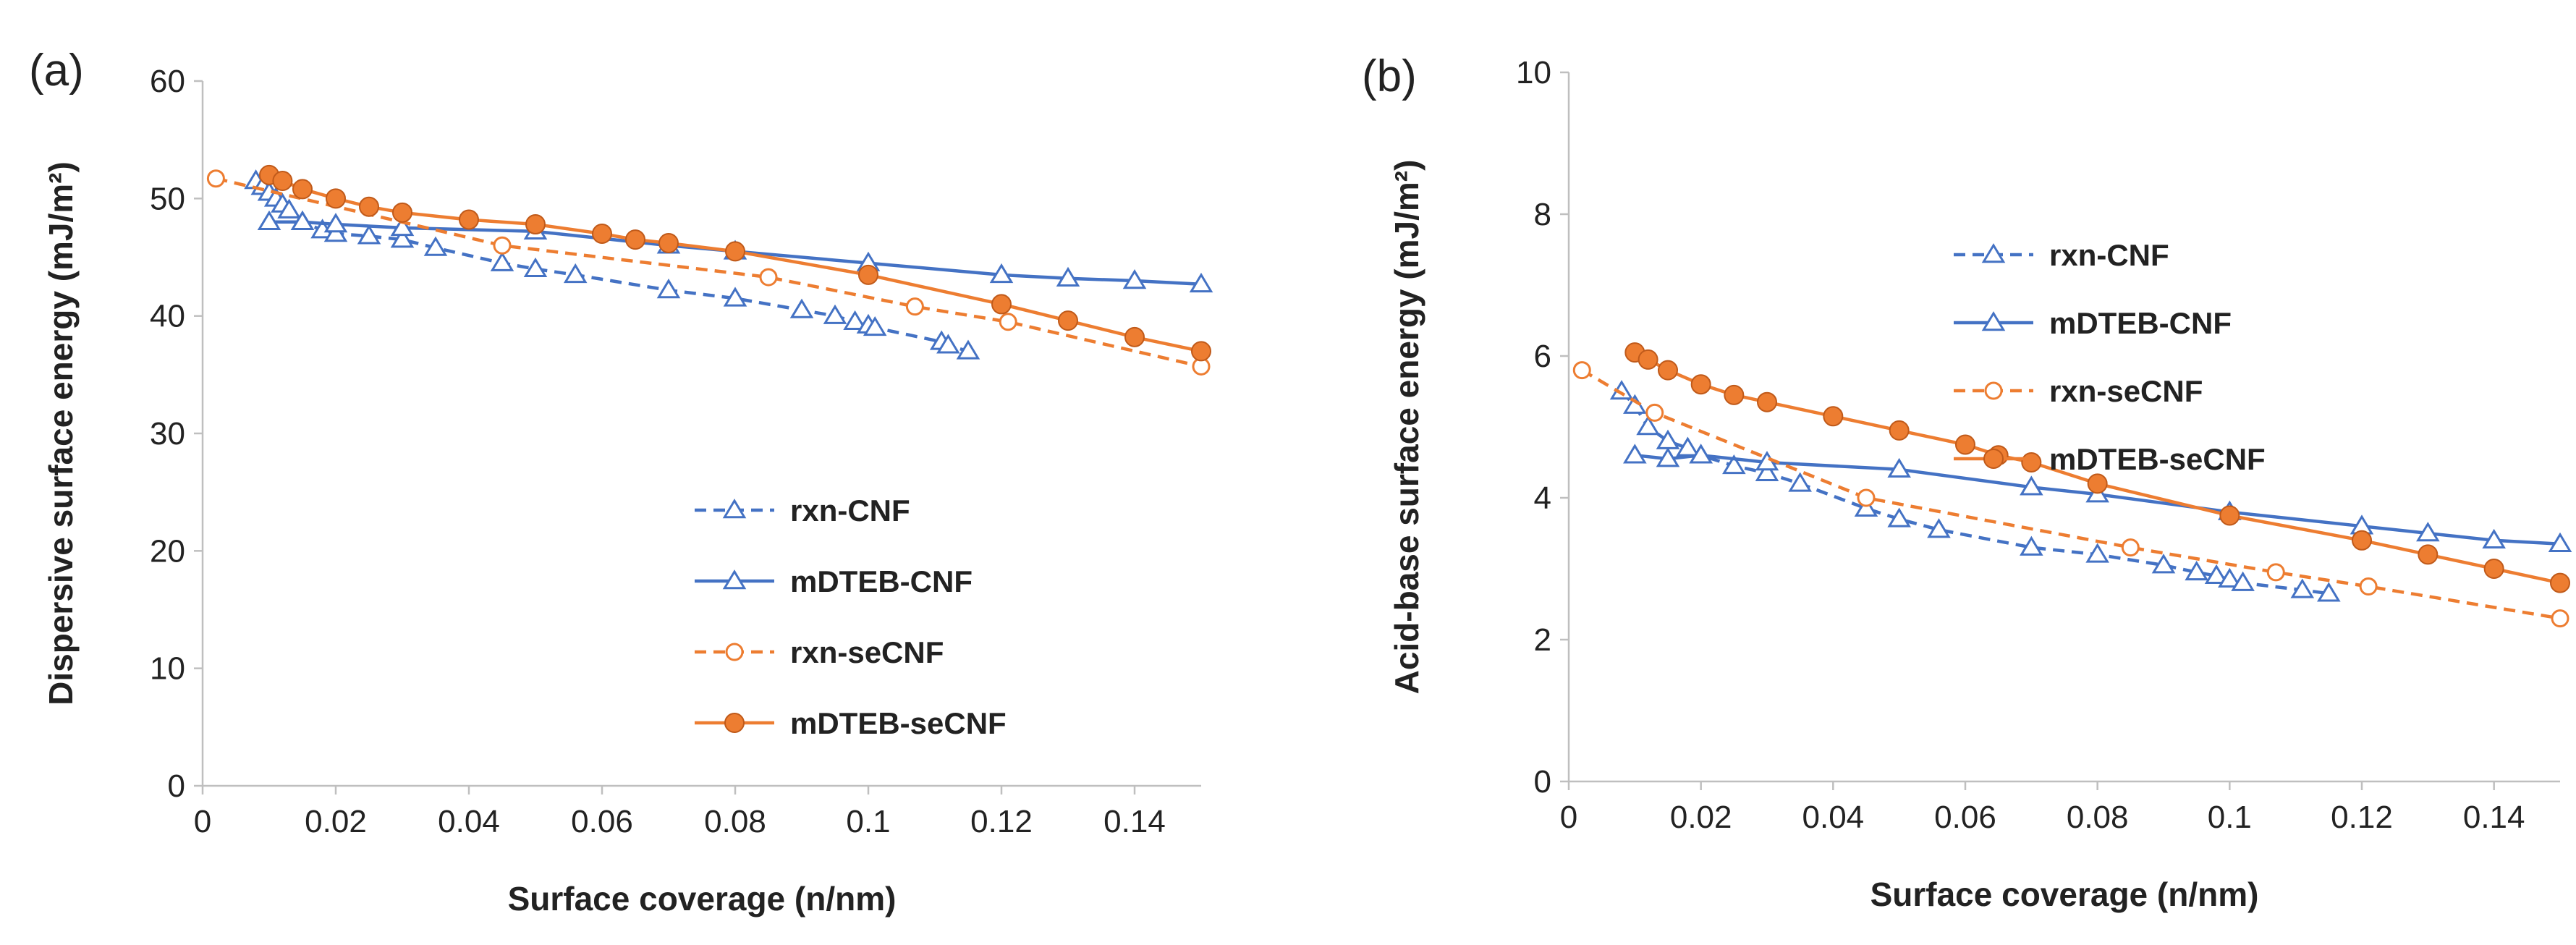  Describe the element at coordinates (167, 198) in the screenshot. I see `y-tick-label: 50` at that location.